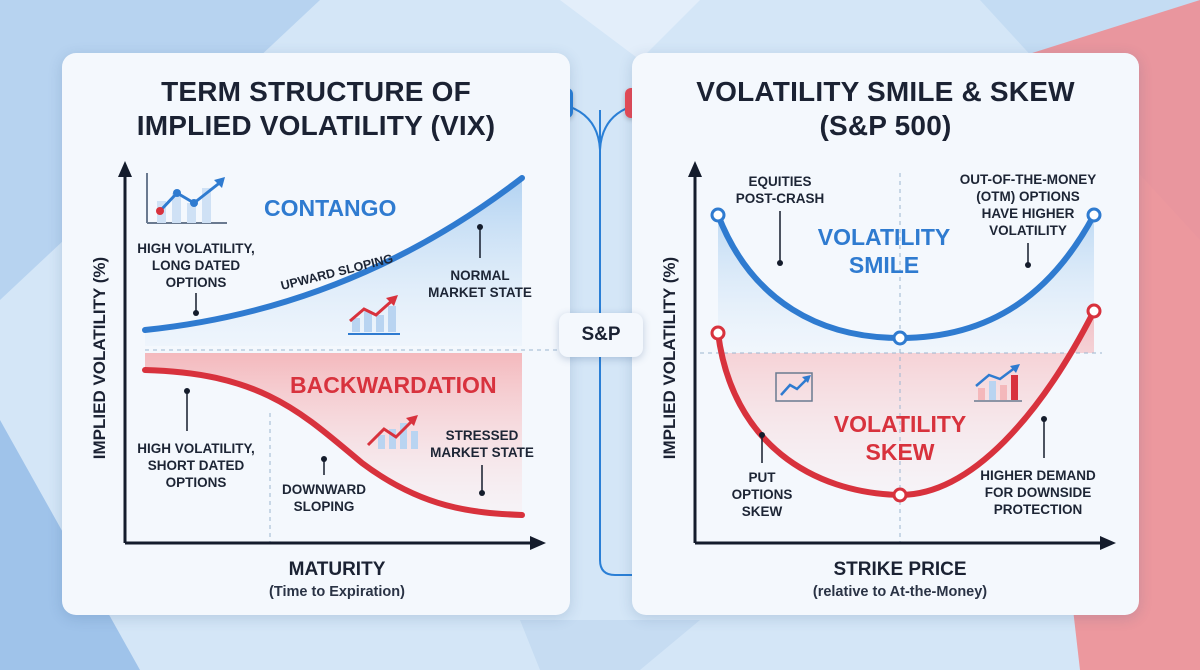 The width and height of the screenshot is (1200, 670). What do you see at coordinates (899, 569) in the screenshot?
I see `right-x-axis-label: STRIKE PRICE` at bounding box center [899, 569].